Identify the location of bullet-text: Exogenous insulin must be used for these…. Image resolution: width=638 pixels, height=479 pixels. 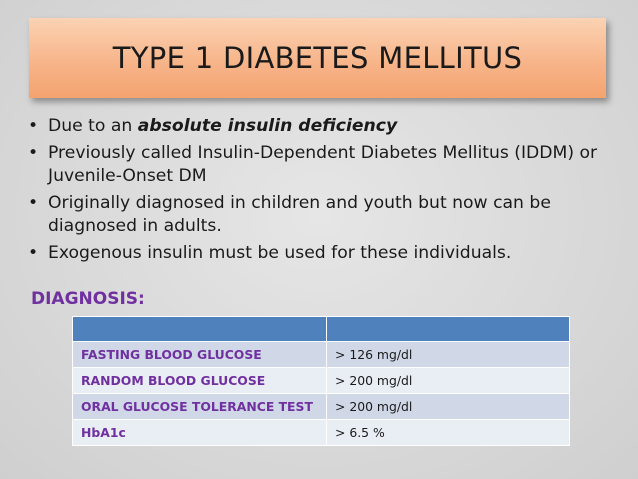
(280, 253).